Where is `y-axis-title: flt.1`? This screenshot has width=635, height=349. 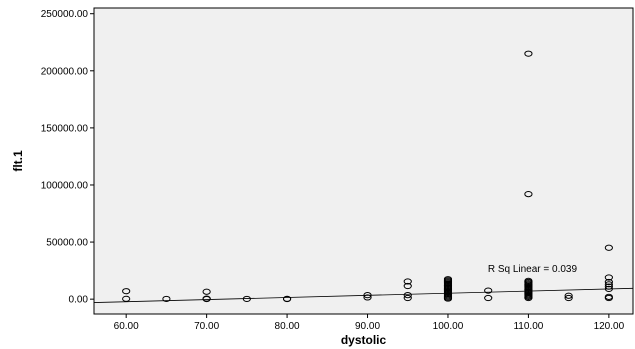 y-axis-title: flt.1 is located at coordinates (18, 161).